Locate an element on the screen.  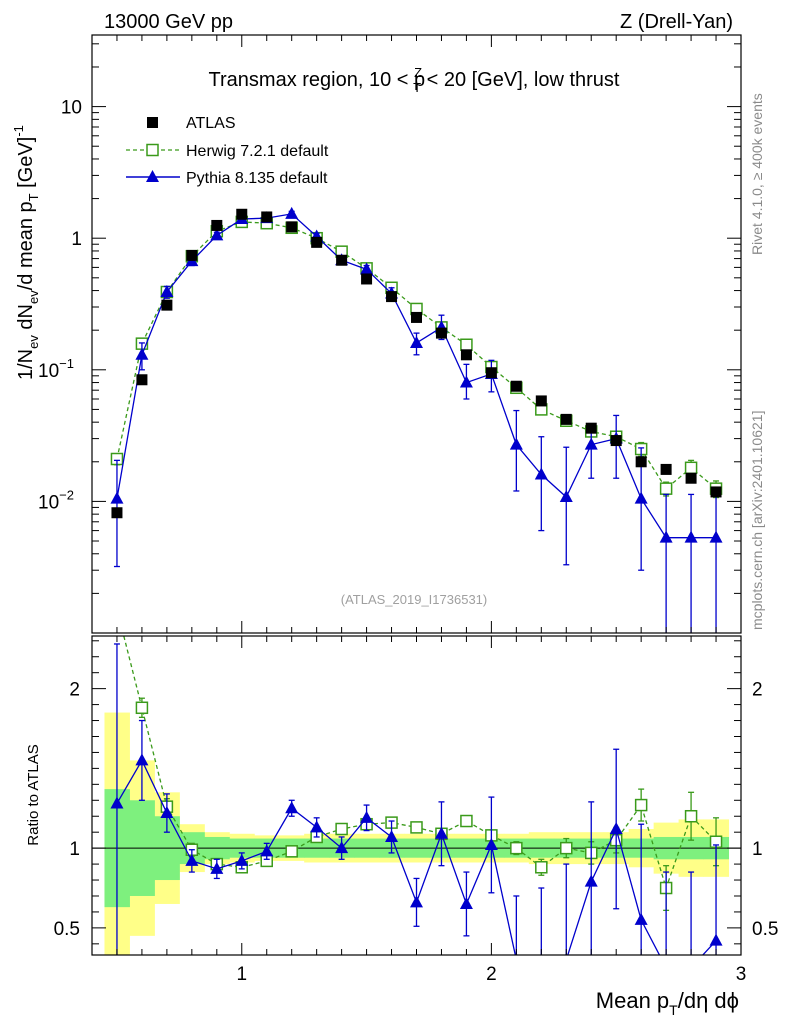
legend-pythia-label: Pythia 8.135 default is located at coordinates (257, 178).